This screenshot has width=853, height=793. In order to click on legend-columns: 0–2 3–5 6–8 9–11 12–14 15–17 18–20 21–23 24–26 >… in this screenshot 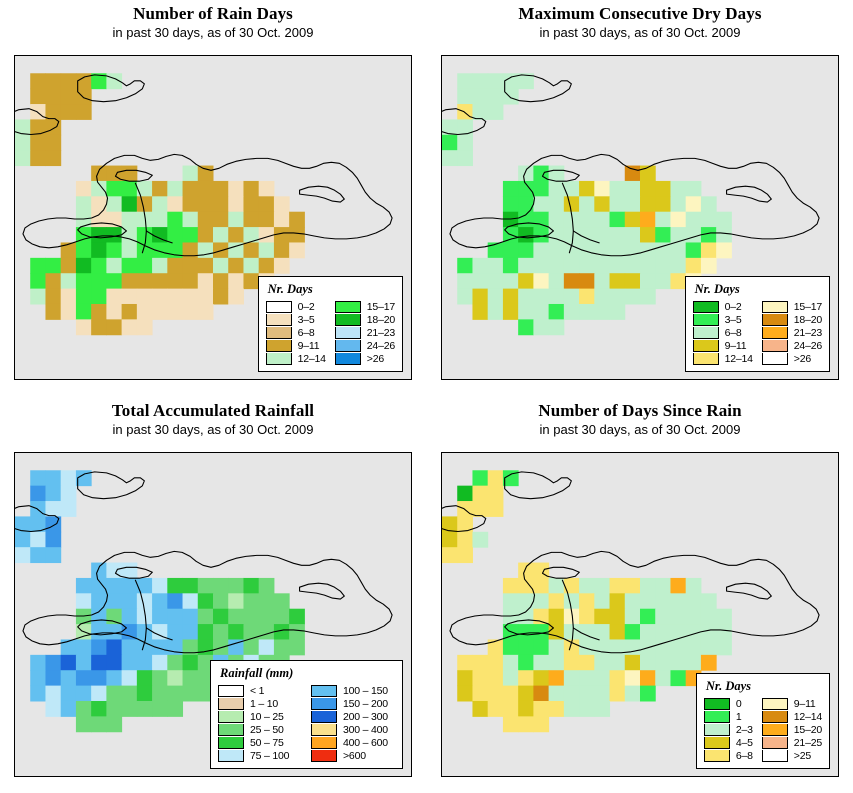, I will do `click(330, 332)`.